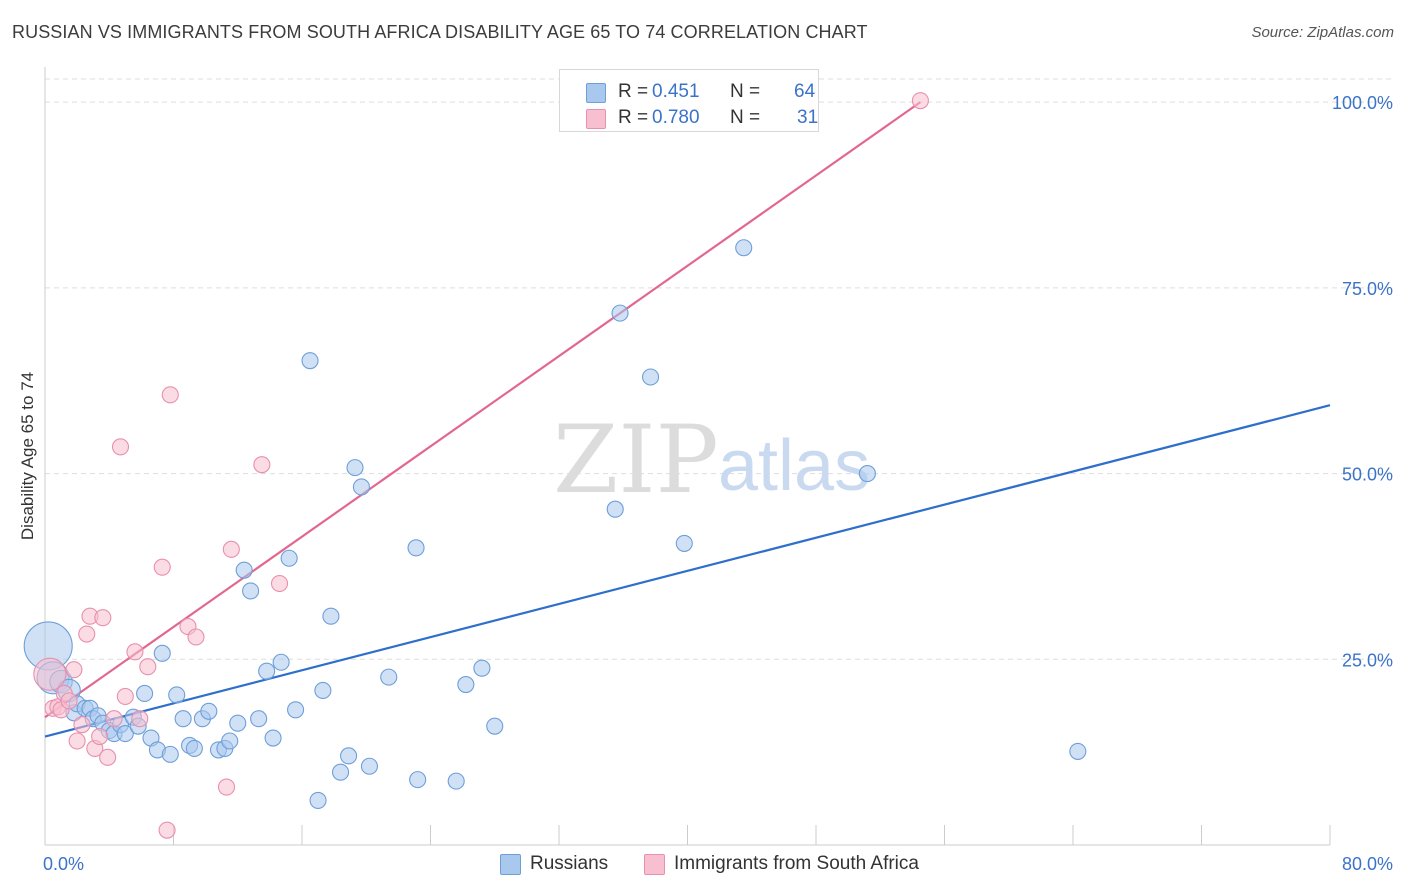 This screenshot has width=1406, height=892. Describe the element at coordinates (796, 863) in the screenshot. I see `legend-label: Immigrants from South Africa` at that location.